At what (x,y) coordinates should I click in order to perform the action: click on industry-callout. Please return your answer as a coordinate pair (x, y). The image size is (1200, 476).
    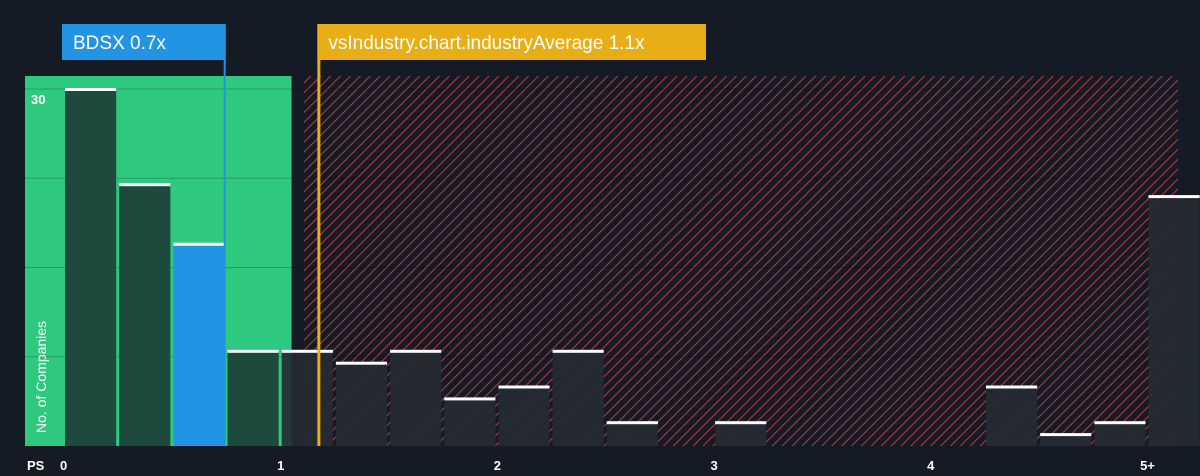
    Looking at the image, I should click on (511, 42).